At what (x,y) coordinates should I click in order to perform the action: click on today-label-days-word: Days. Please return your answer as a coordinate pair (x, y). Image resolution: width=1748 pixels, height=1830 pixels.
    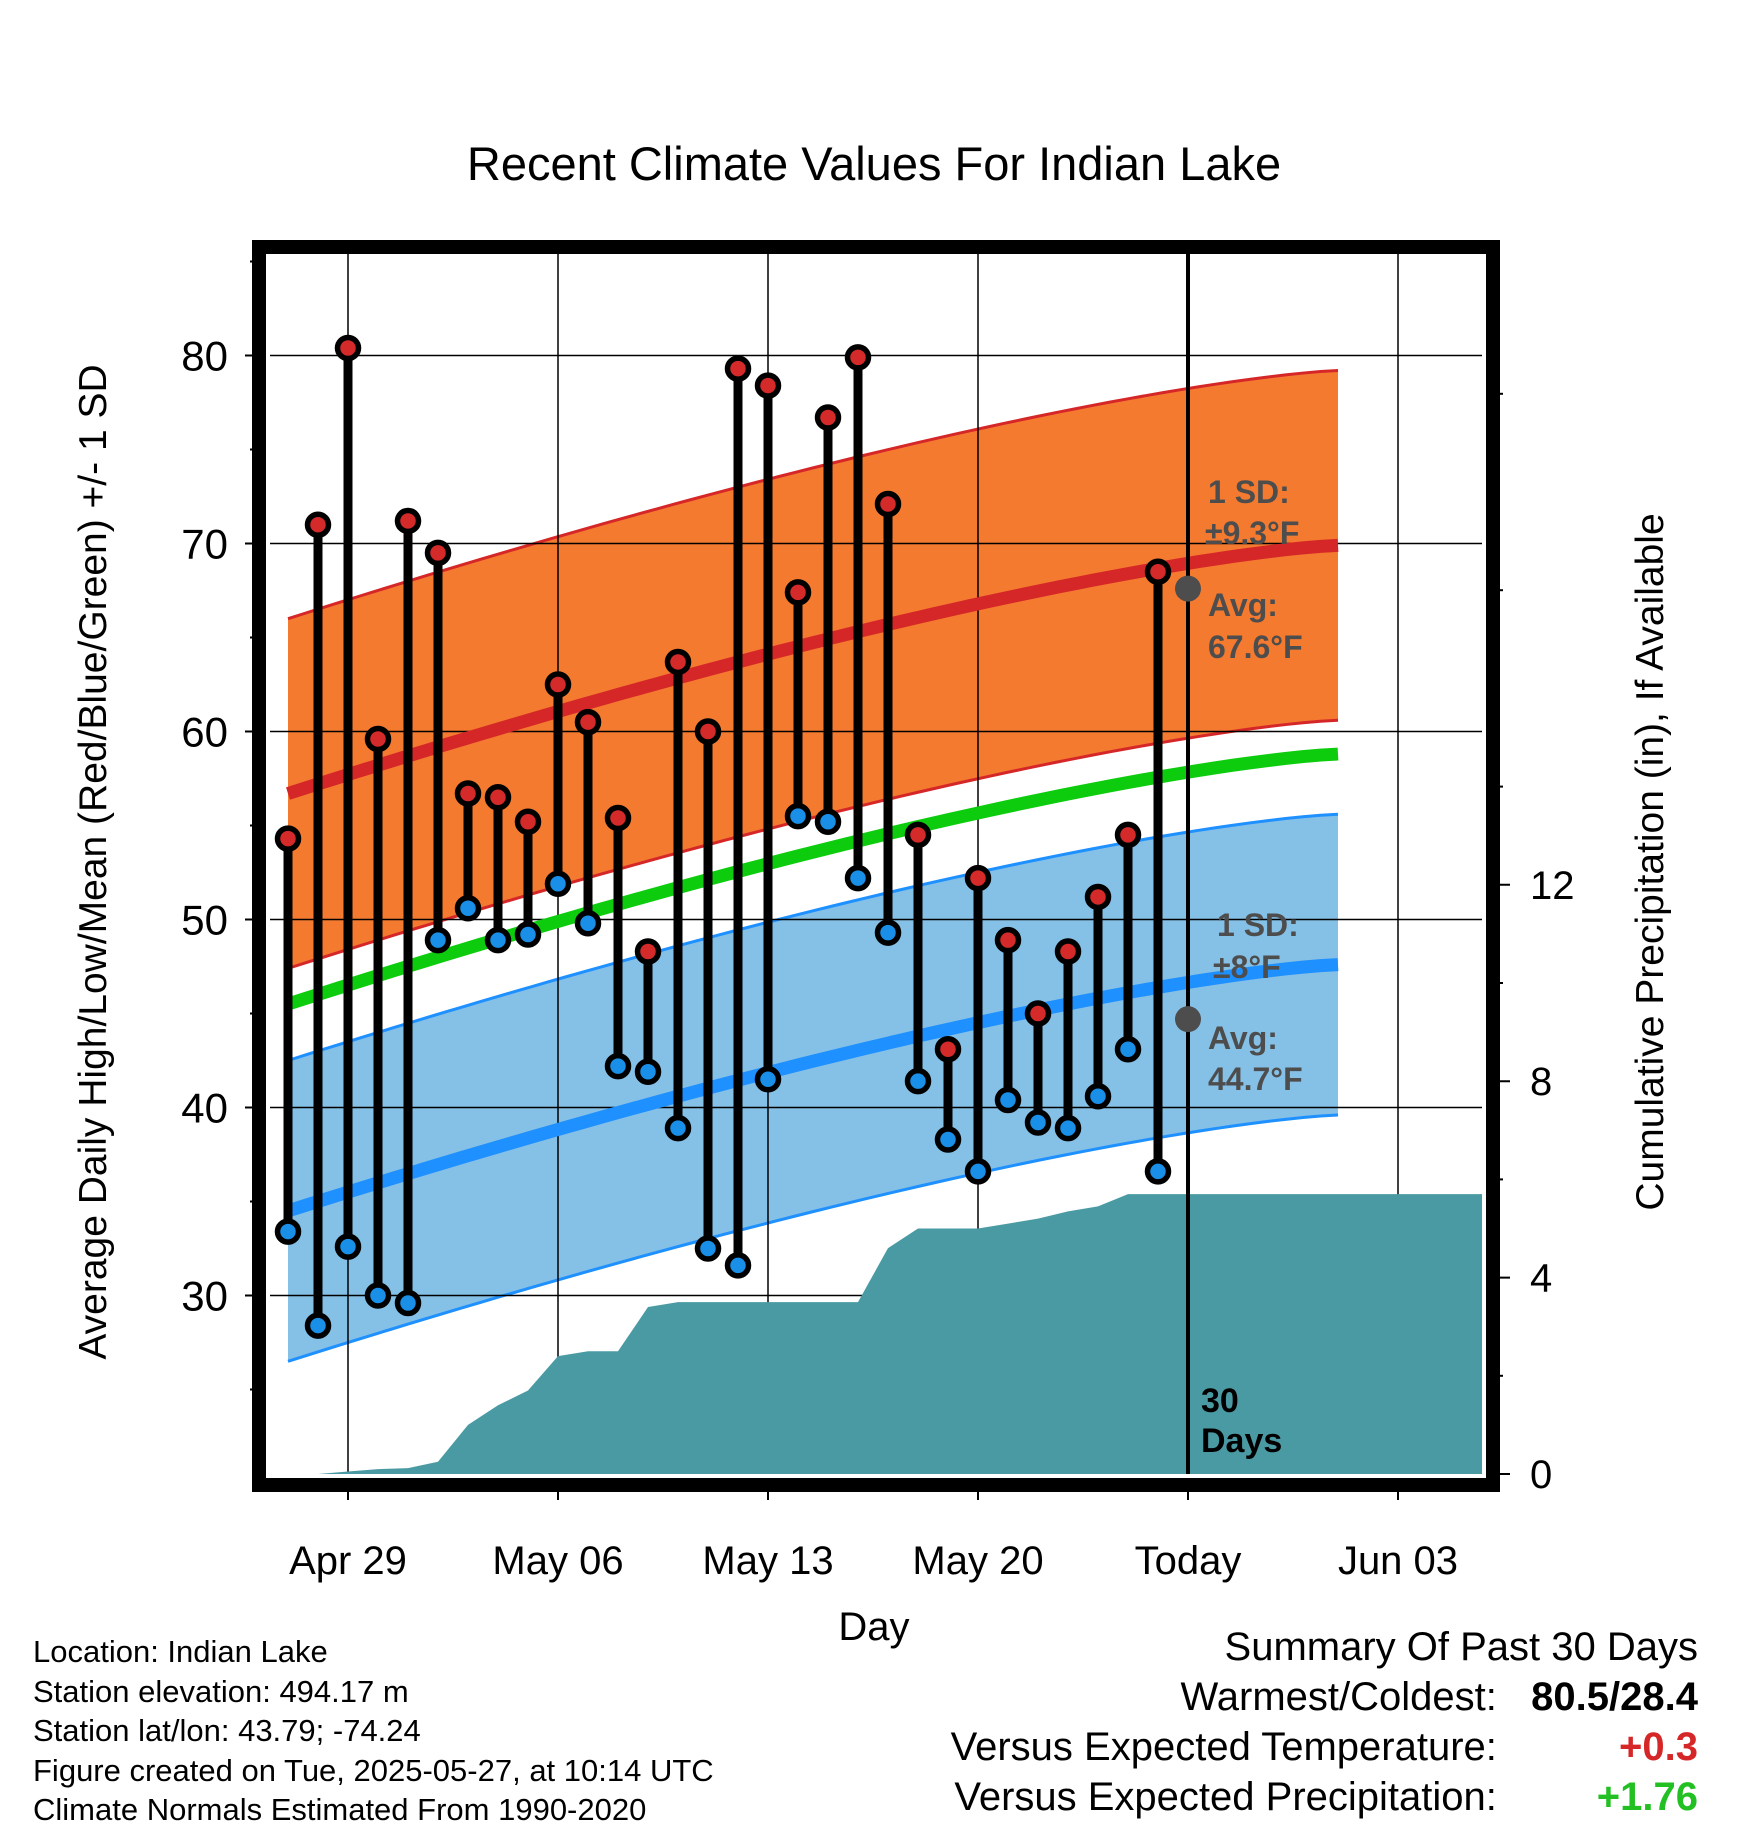
    Looking at the image, I should click on (1241, 1441).